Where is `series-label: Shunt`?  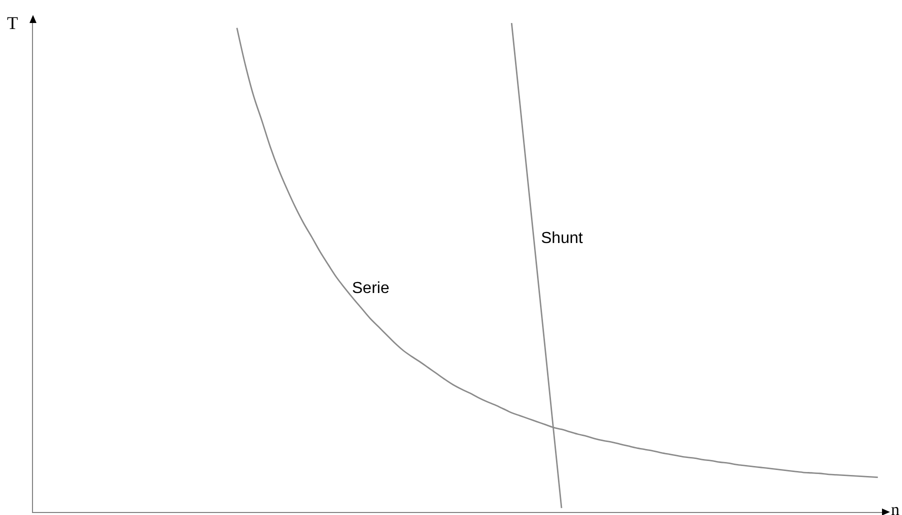 series-label: Shunt is located at coordinates (562, 238).